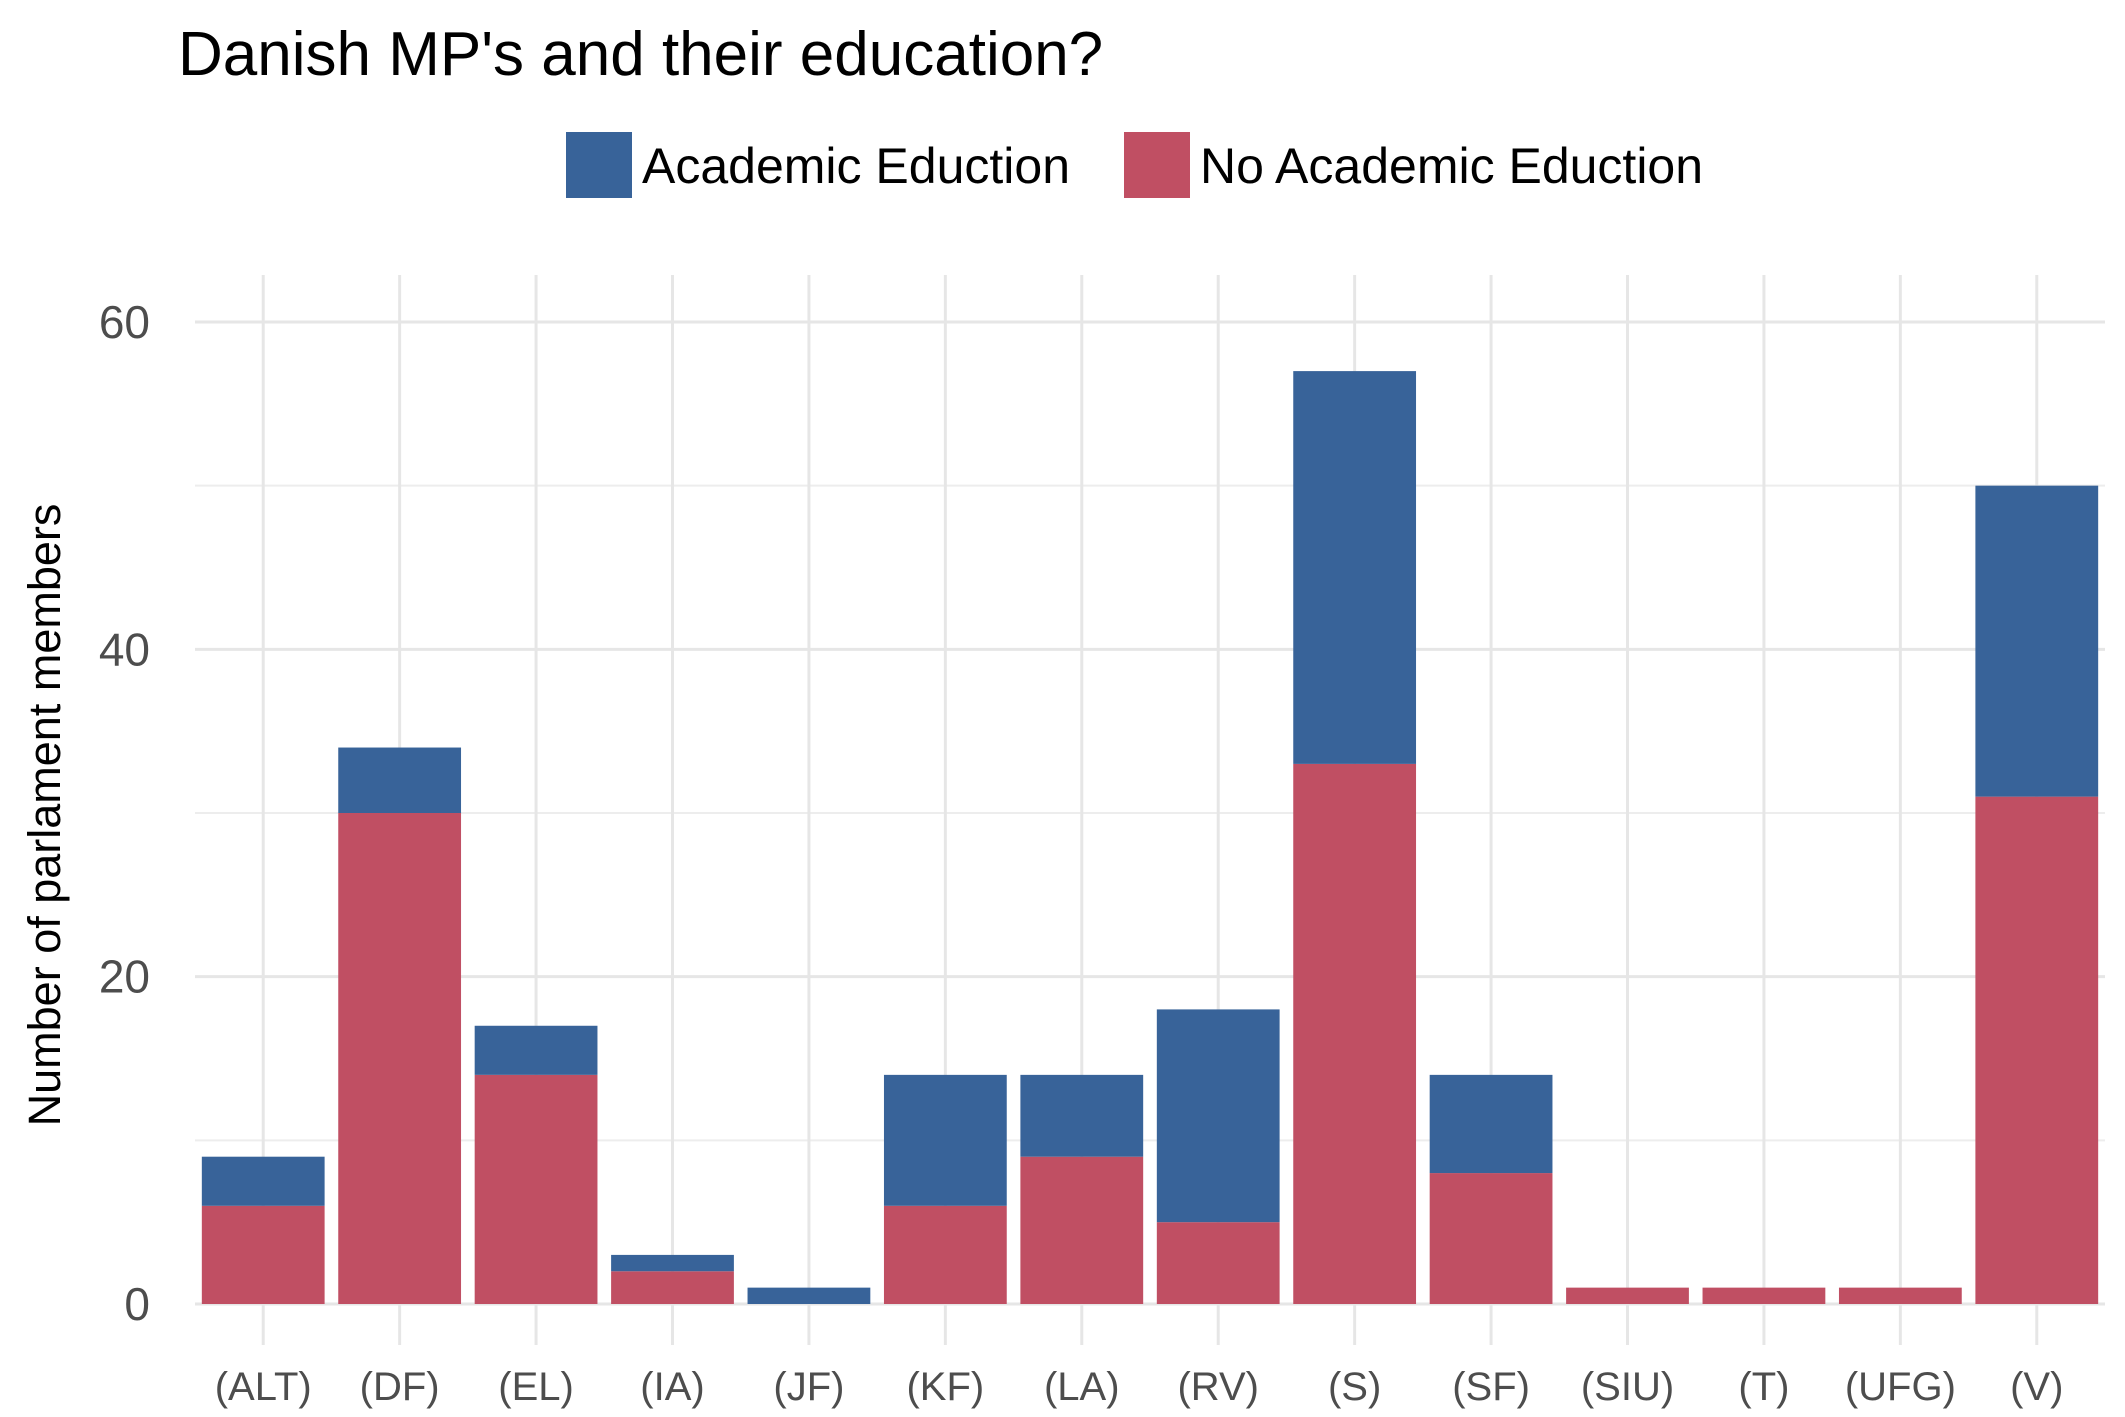 The width and height of the screenshot is (2125, 1417). What do you see at coordinates (1900, 1387) in the screenshot?
I see `x-tick-label-ufg: (UFG)` at bounding box center [1900, 1387].